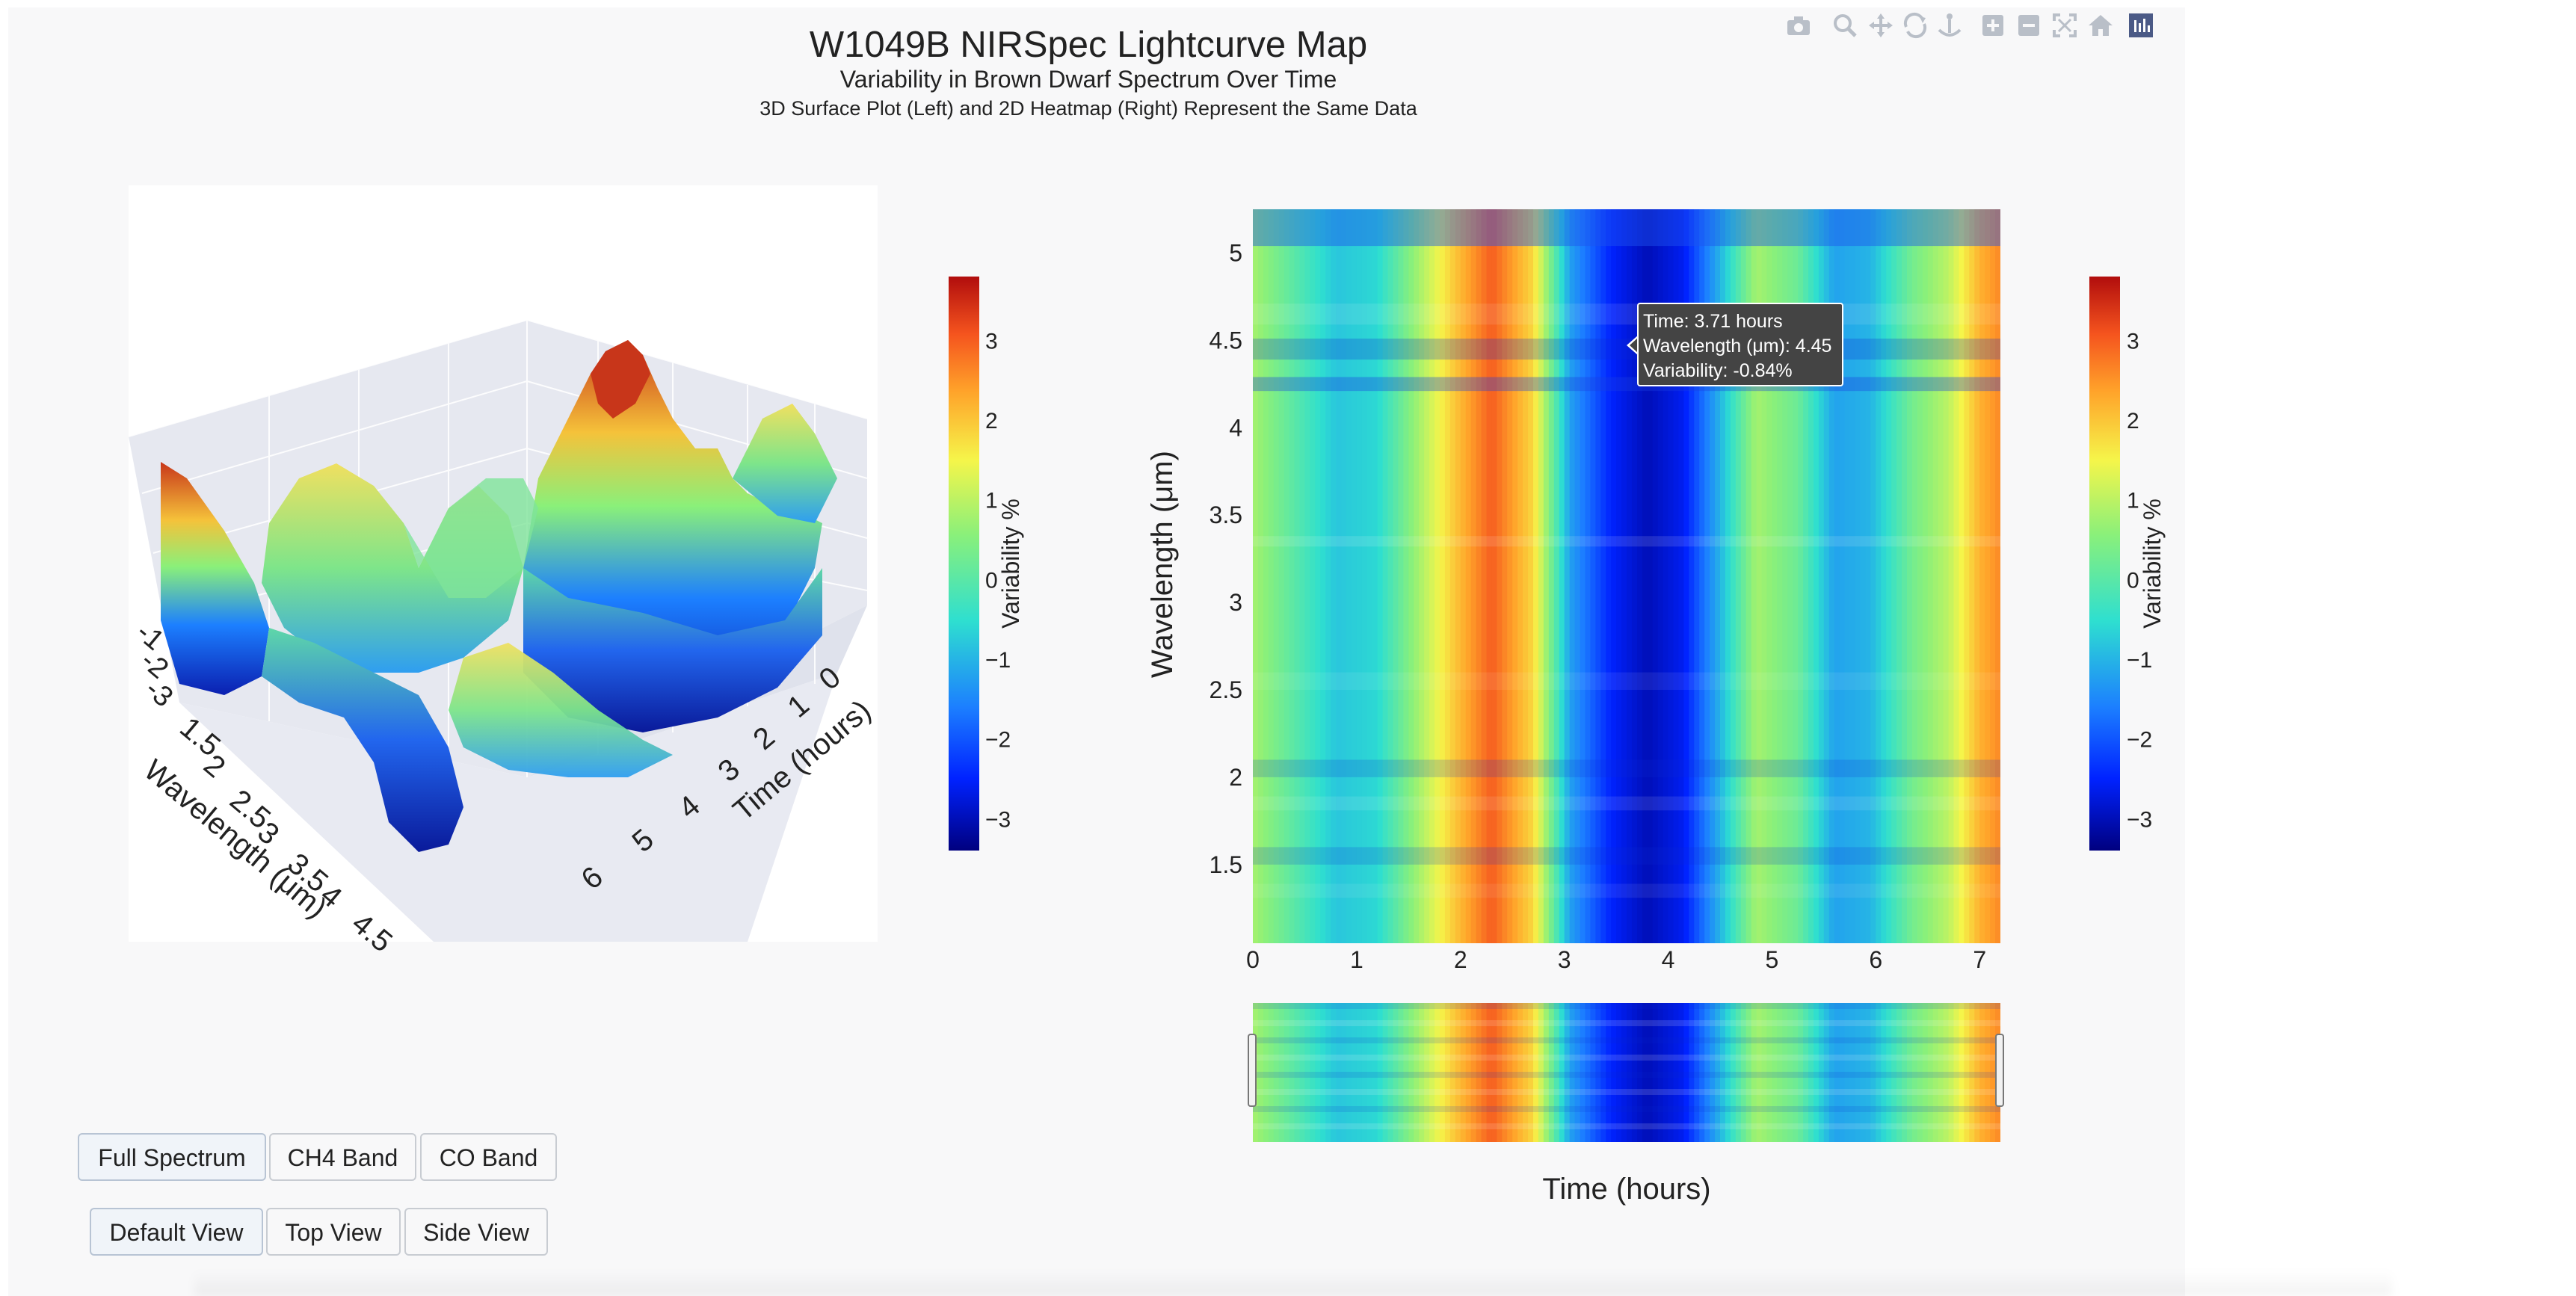 The image size is (2576, 1296). Describe the element at coordinates (333, 1232) in the screenshot. I see `top-view-button: Top View` at that location.